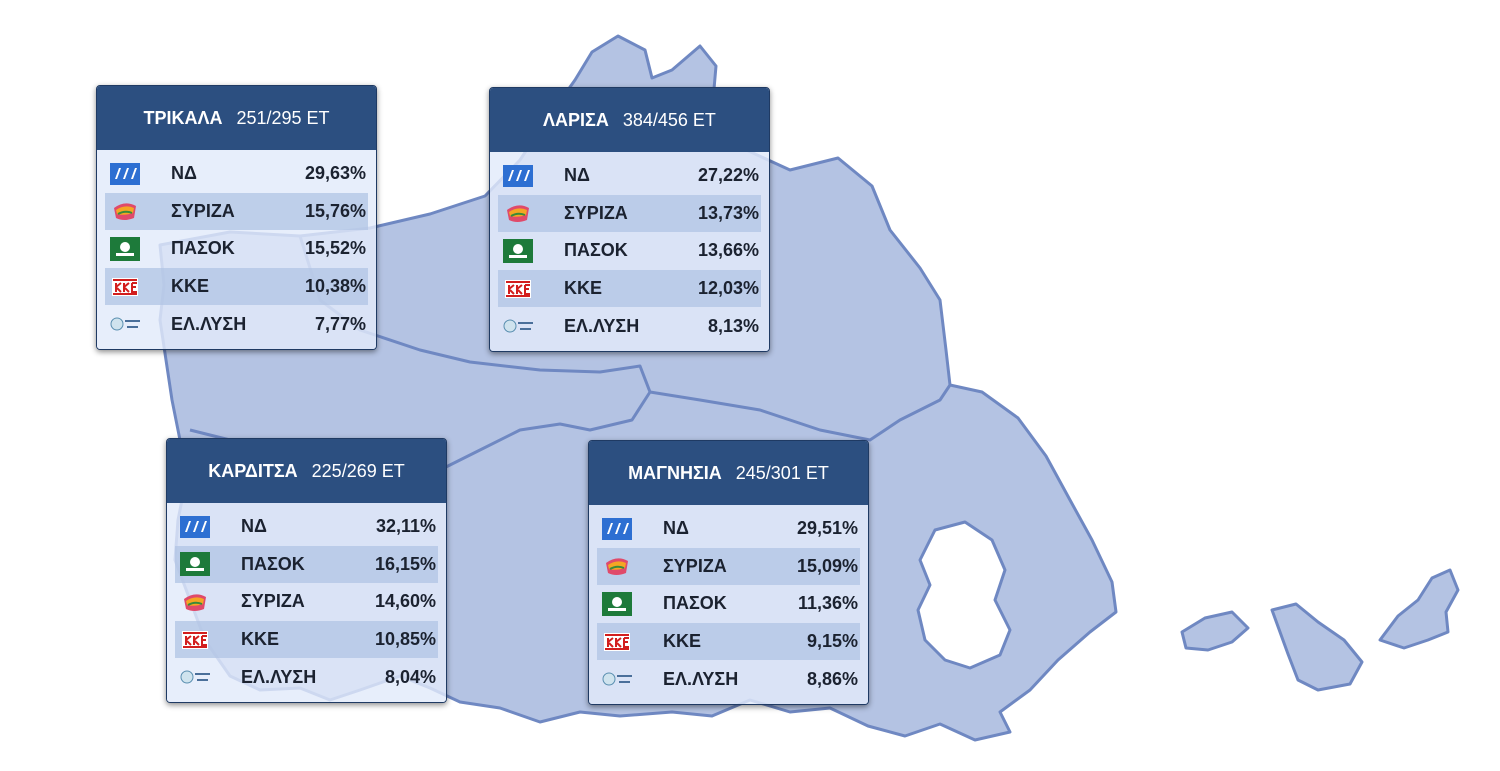 The image size is (1500, 771). Describe the element at coordinates (728, 641) in the screenshot. I see `party-row: ΚΚΕ 9,15%` at that location.